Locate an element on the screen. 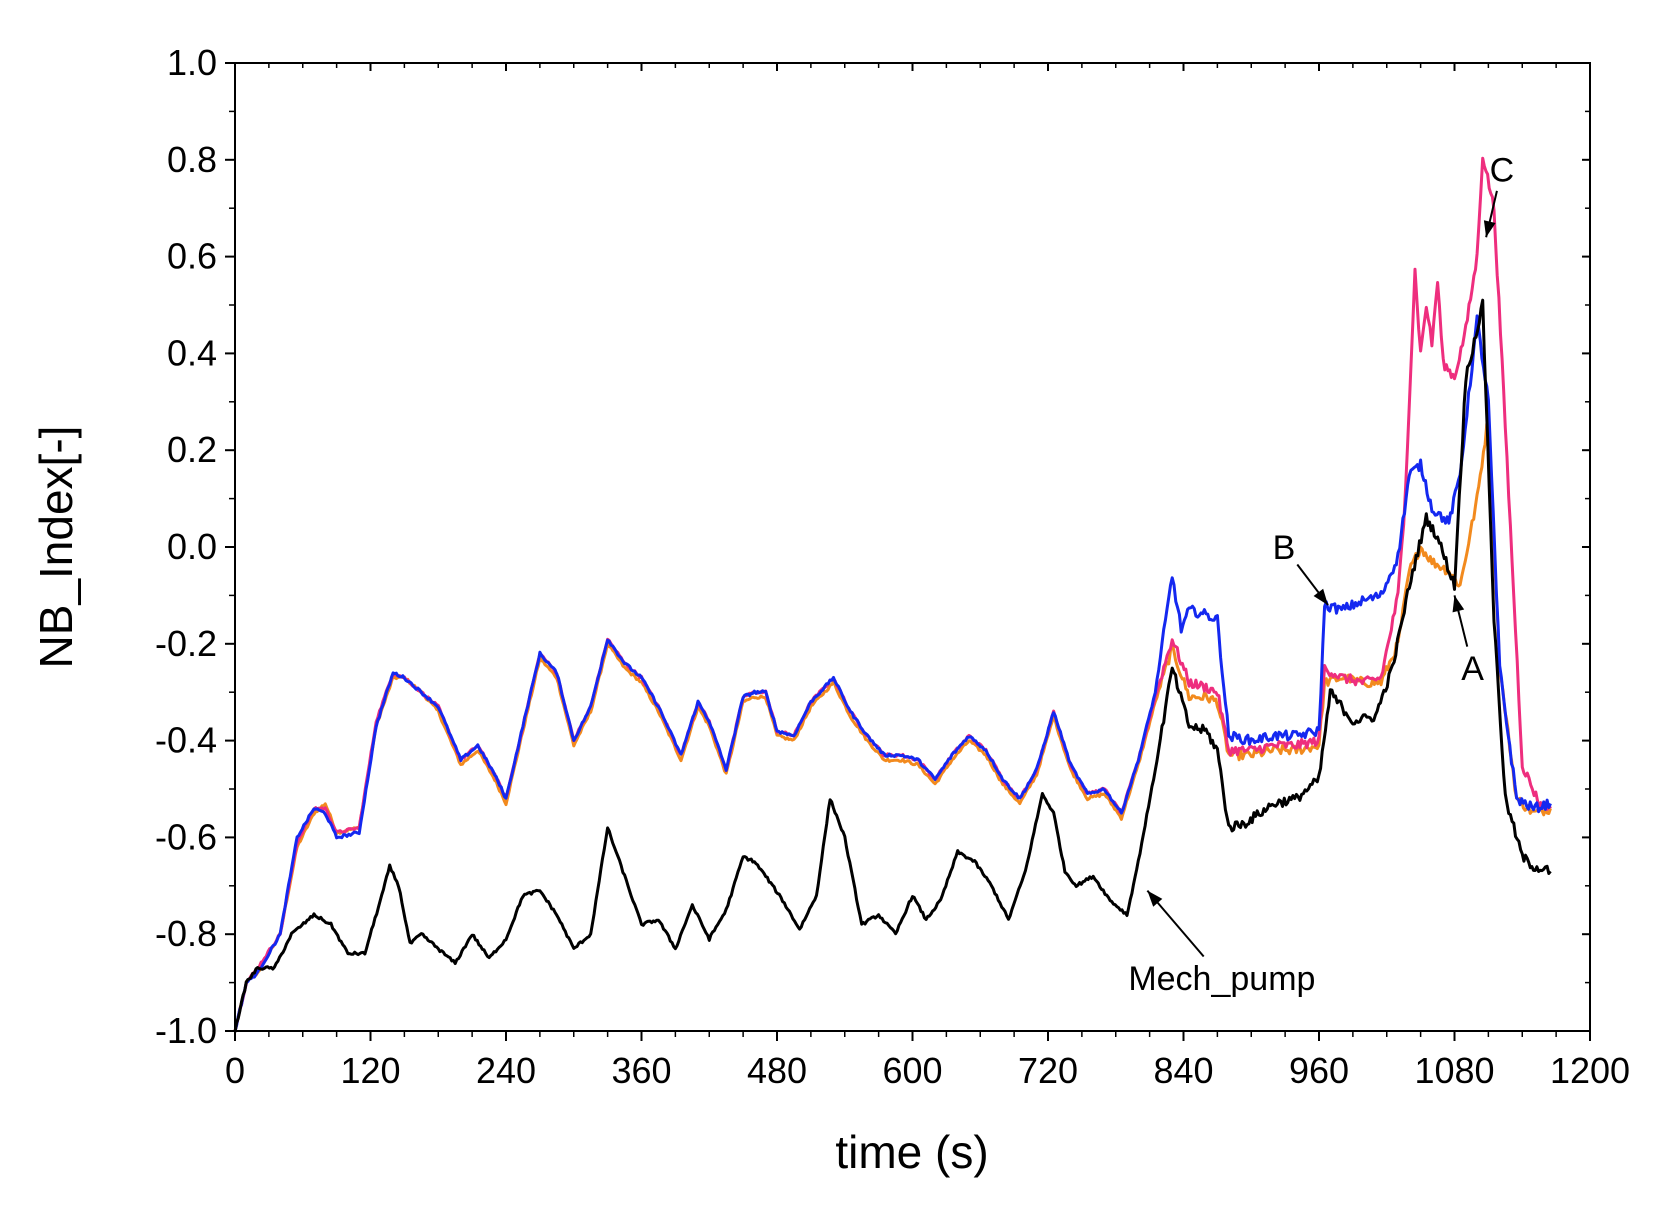 This screenshot has width=1660, height=1212. y-tick-label: -0.8 is located at coordinates (186, 933).